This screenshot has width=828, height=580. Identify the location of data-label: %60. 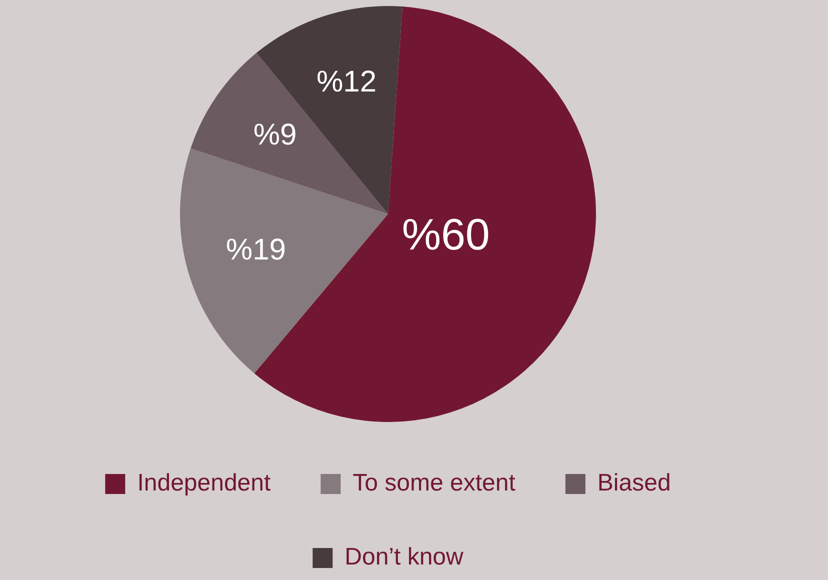
(446, 235).